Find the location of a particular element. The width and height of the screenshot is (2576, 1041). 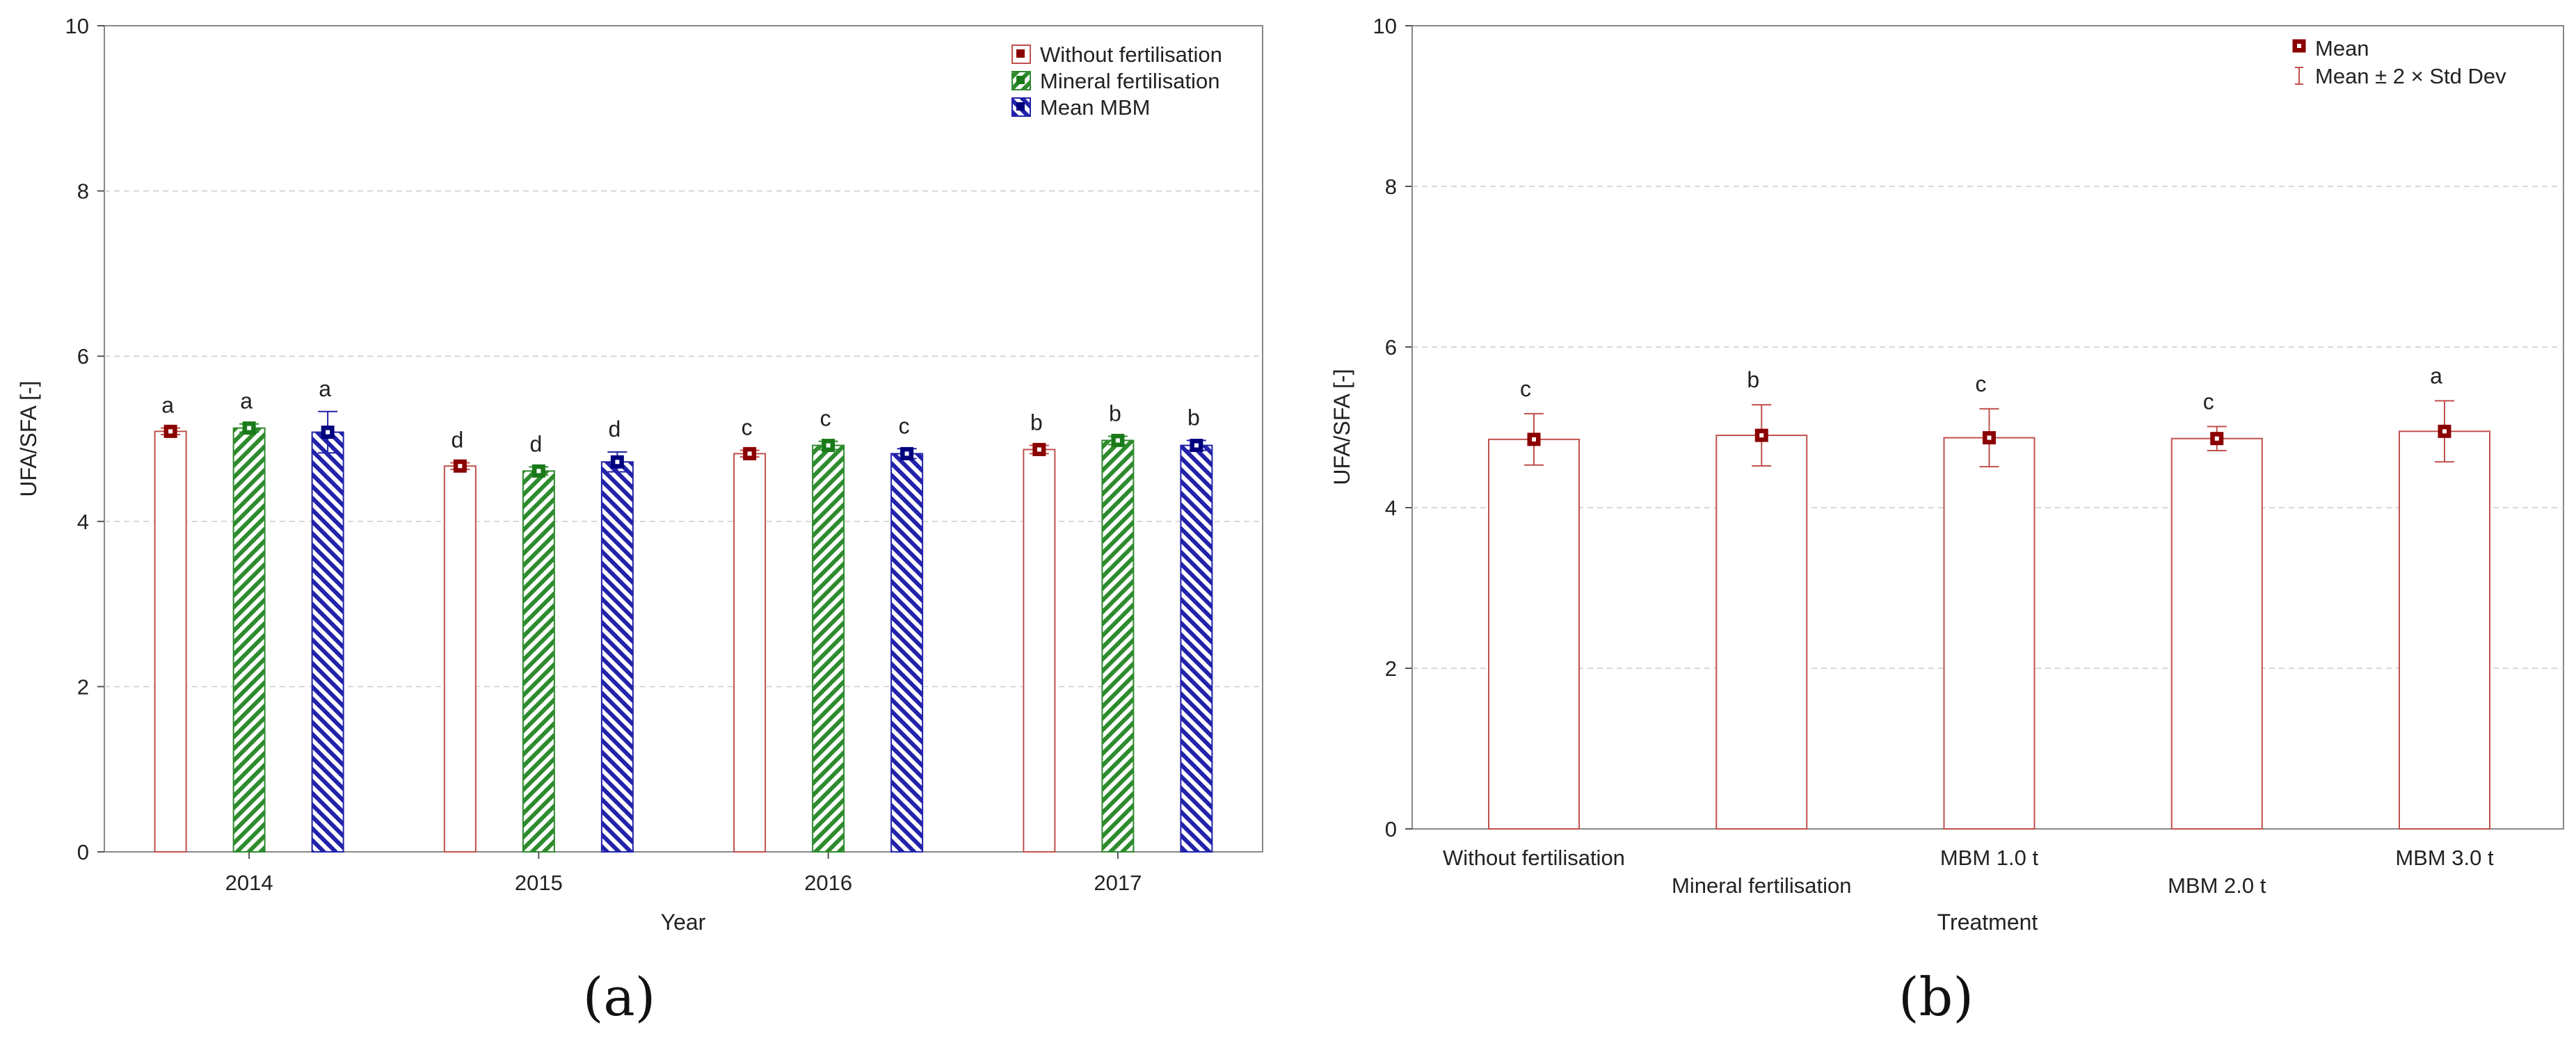

panel-a-x-axis-label: Year is located at coordinates (683, 922).